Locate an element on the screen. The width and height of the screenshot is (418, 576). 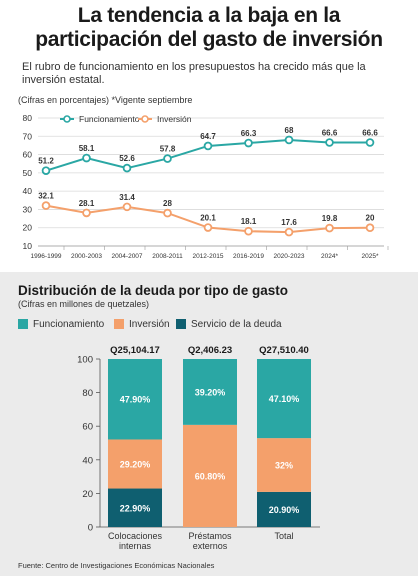
x-tick-label: 2016-2019 is located at coordinates (248, 256).